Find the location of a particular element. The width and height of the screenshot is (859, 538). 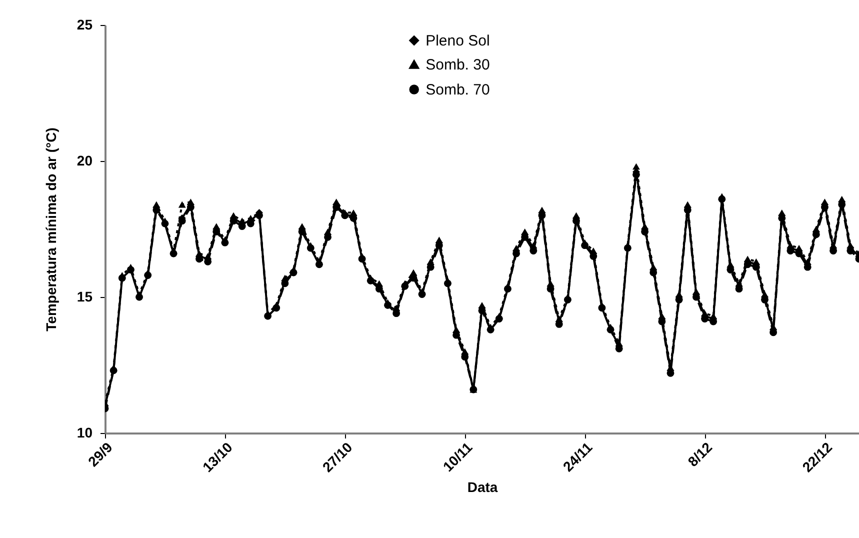

y-axis-title: Temperatura mínima do ar (°C) is located at coordinates (50, 230).